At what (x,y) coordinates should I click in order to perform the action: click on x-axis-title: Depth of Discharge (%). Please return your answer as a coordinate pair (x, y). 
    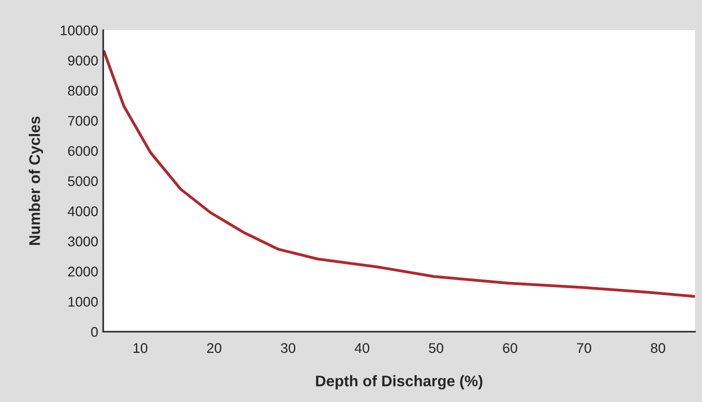
    Looking at the image, I should click on (399, 382).